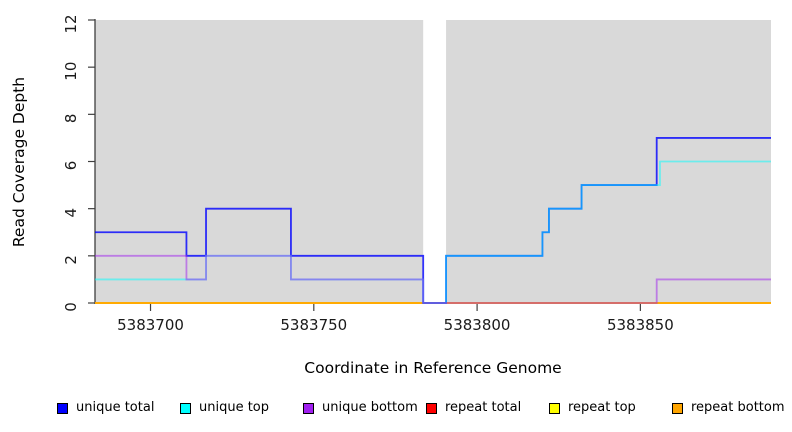  What do you see at coordinates (115, 407) in the screenshot?
I see `legend-label: unique total` at bounding box center [115, 407].